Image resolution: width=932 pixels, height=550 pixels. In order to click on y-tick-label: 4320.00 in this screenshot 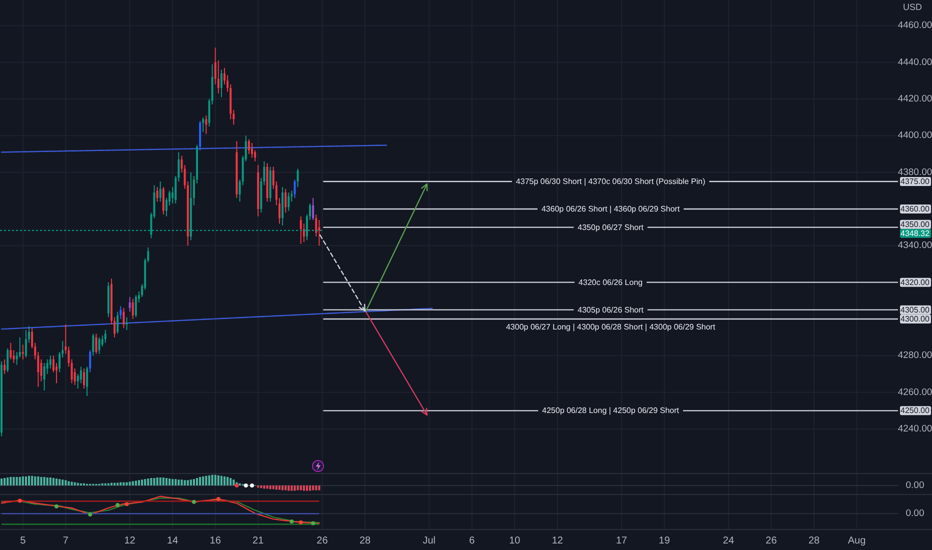, I will do `click(915, 282)`.